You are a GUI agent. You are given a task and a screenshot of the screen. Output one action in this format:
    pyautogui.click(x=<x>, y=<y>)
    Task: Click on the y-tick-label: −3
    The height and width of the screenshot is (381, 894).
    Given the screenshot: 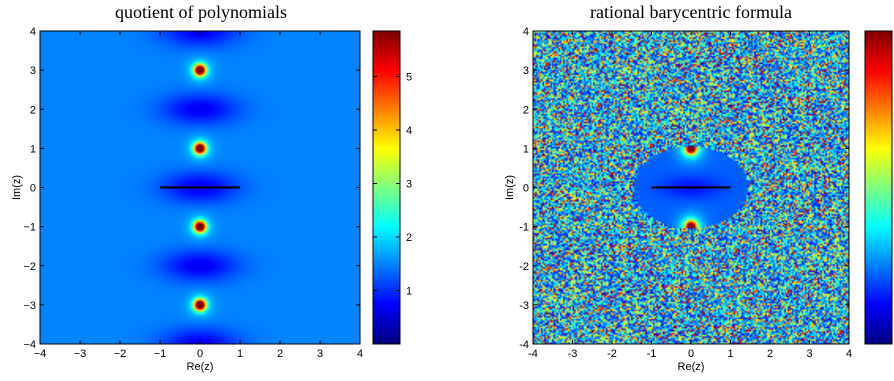 What is the action you would take?
    pyautogui.click(x=29, y=306)
    